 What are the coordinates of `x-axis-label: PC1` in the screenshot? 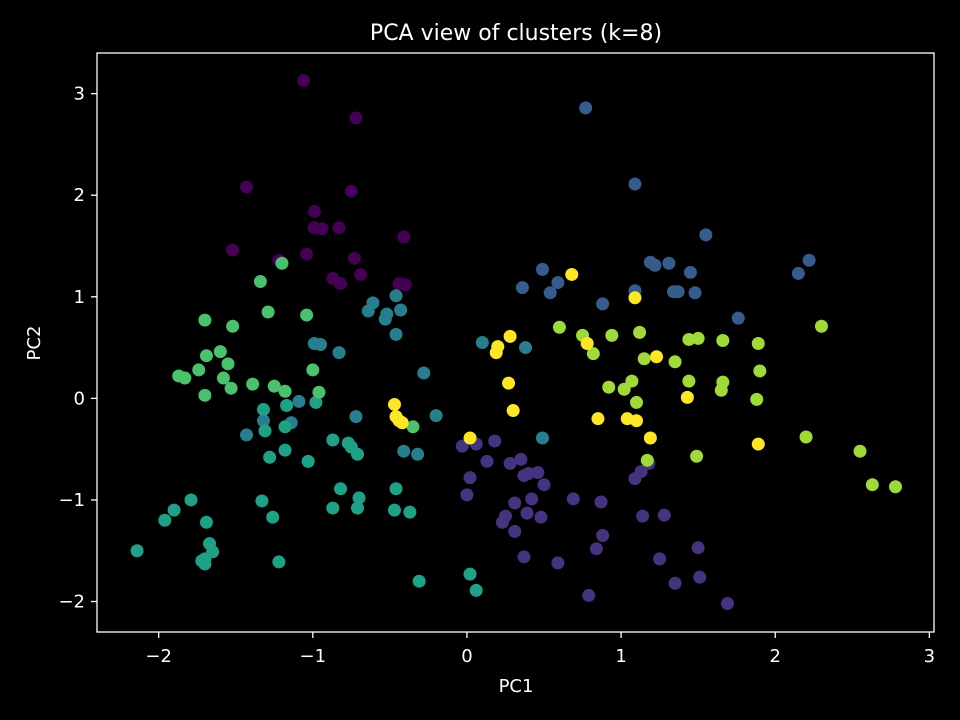 It's located at (516, 686).